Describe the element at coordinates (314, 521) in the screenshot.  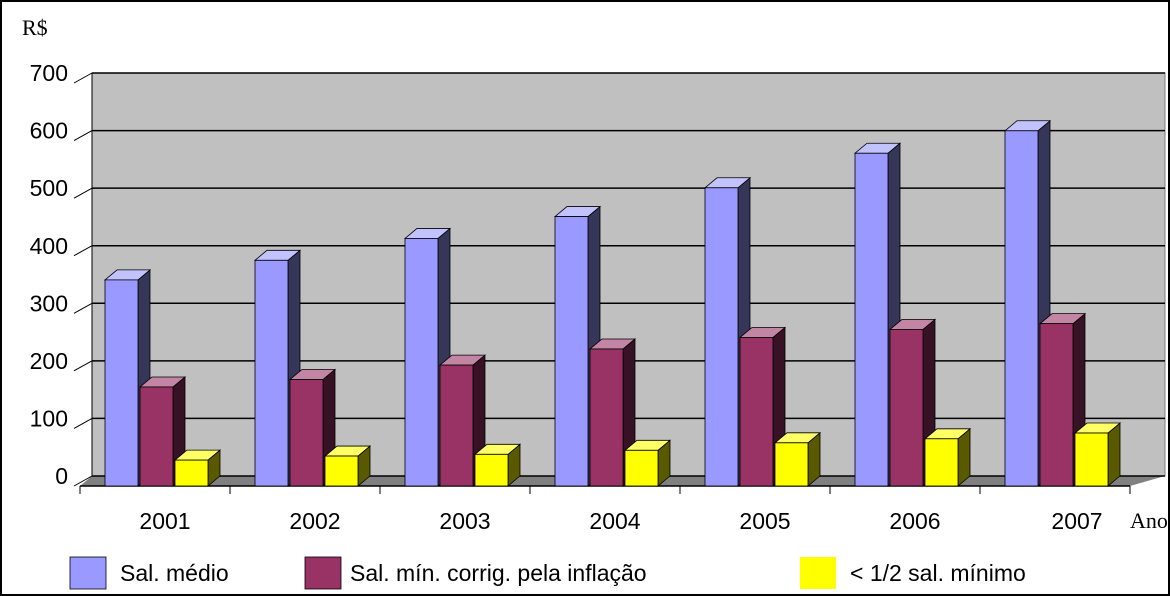
I see `x-tick-label: 2002` at that location.